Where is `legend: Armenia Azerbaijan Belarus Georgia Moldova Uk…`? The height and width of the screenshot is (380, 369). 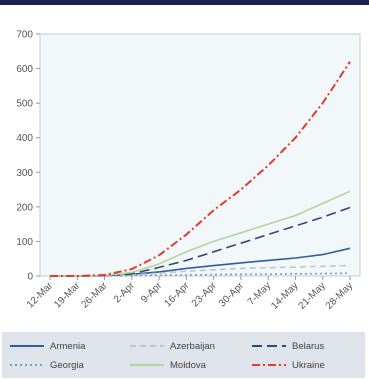 legend: Armenia Azerbaijan Belarus Georgia Moldova Uk… is located at coordinates (183, 355).